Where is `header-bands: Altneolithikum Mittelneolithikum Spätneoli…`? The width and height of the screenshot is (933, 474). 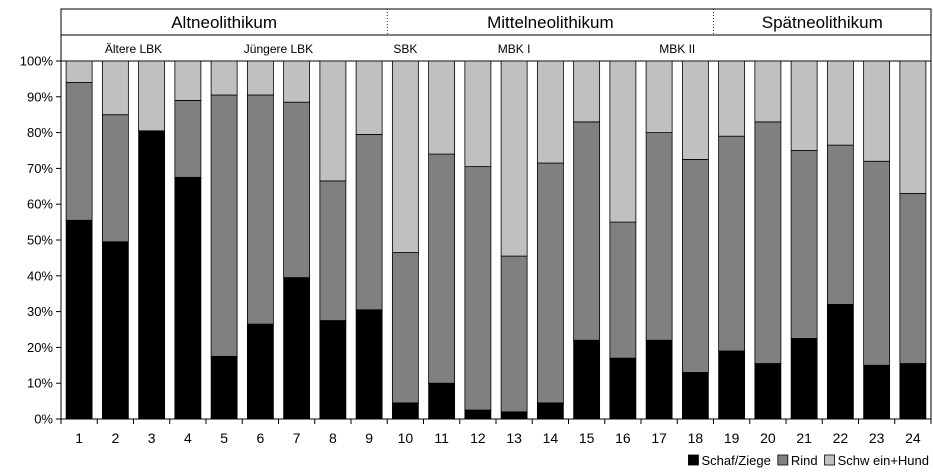 header-bands: Altneolithikum Mittelneolithikum Spätneoli… is located at coordinates (496, 35).